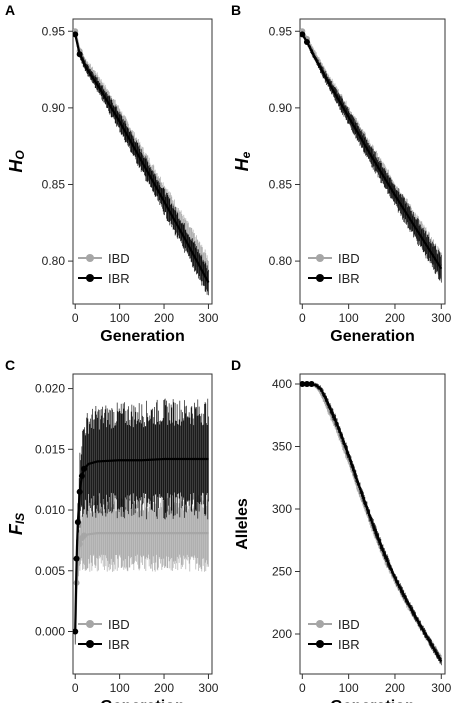 The height and width of the screenshot is (703, 454). What do you see at coordinates (282, 572) in the screenshot?
I see `y-tick-label: 250` at bounding box center [282, 572].